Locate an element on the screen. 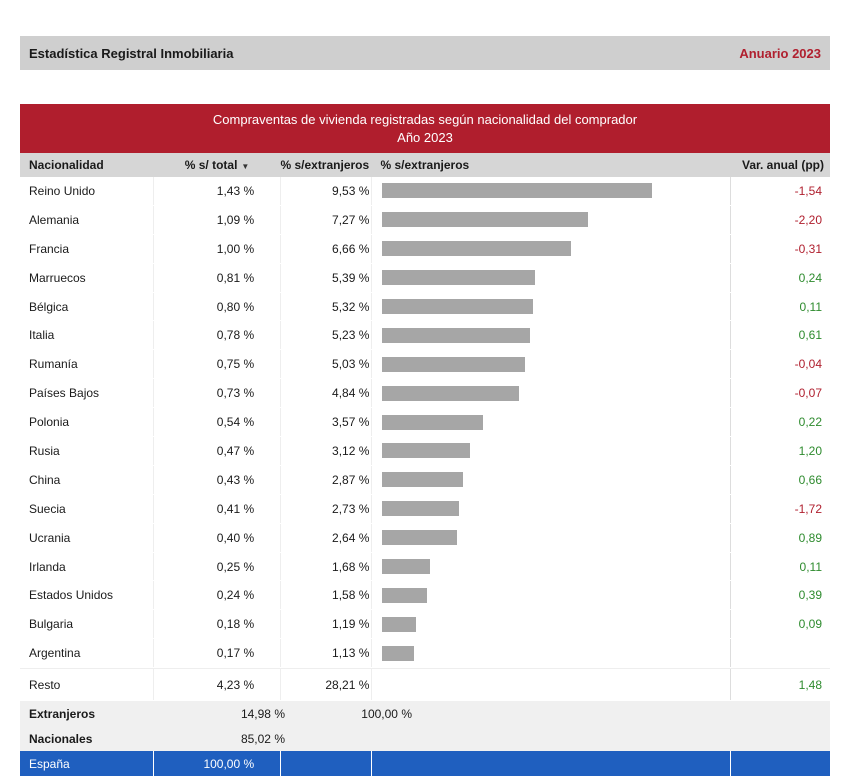 Image resolution: width=852 pixels, height=776 pixels. row-var-anual: 0,39 is located at coordinates (810, 595).